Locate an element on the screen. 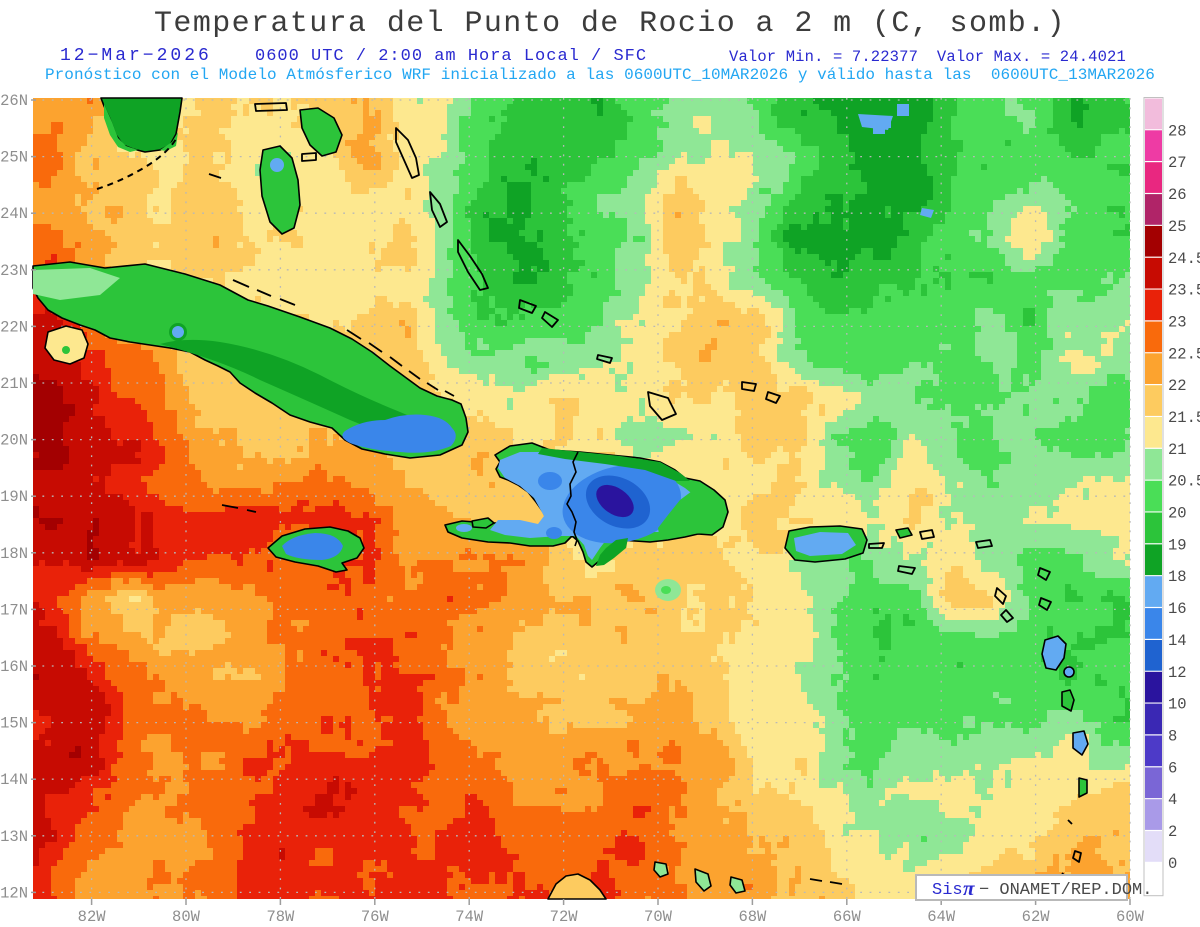  svg-text: 18 is located at coordinates (1177, 577).